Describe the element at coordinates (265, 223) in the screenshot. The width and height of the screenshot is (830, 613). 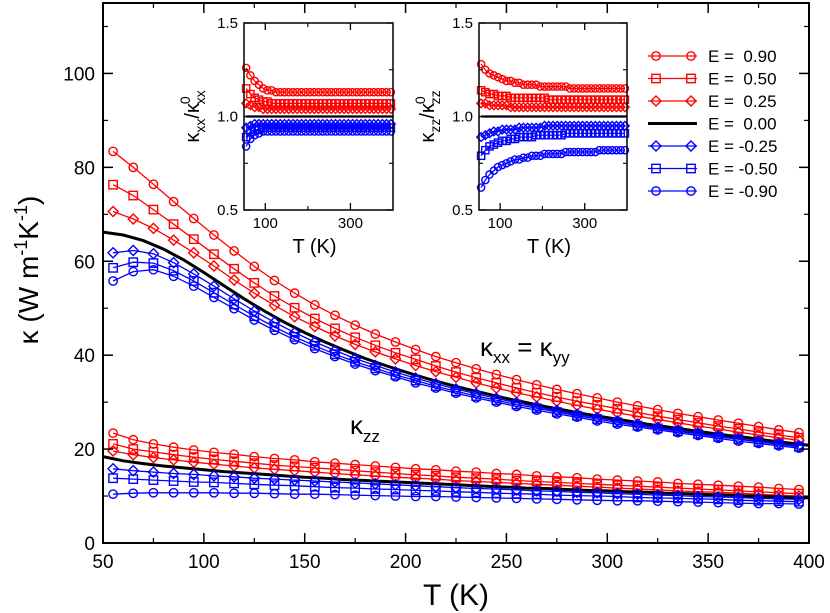
I see `inset-kxx-x-tick-label: 100` at that location.